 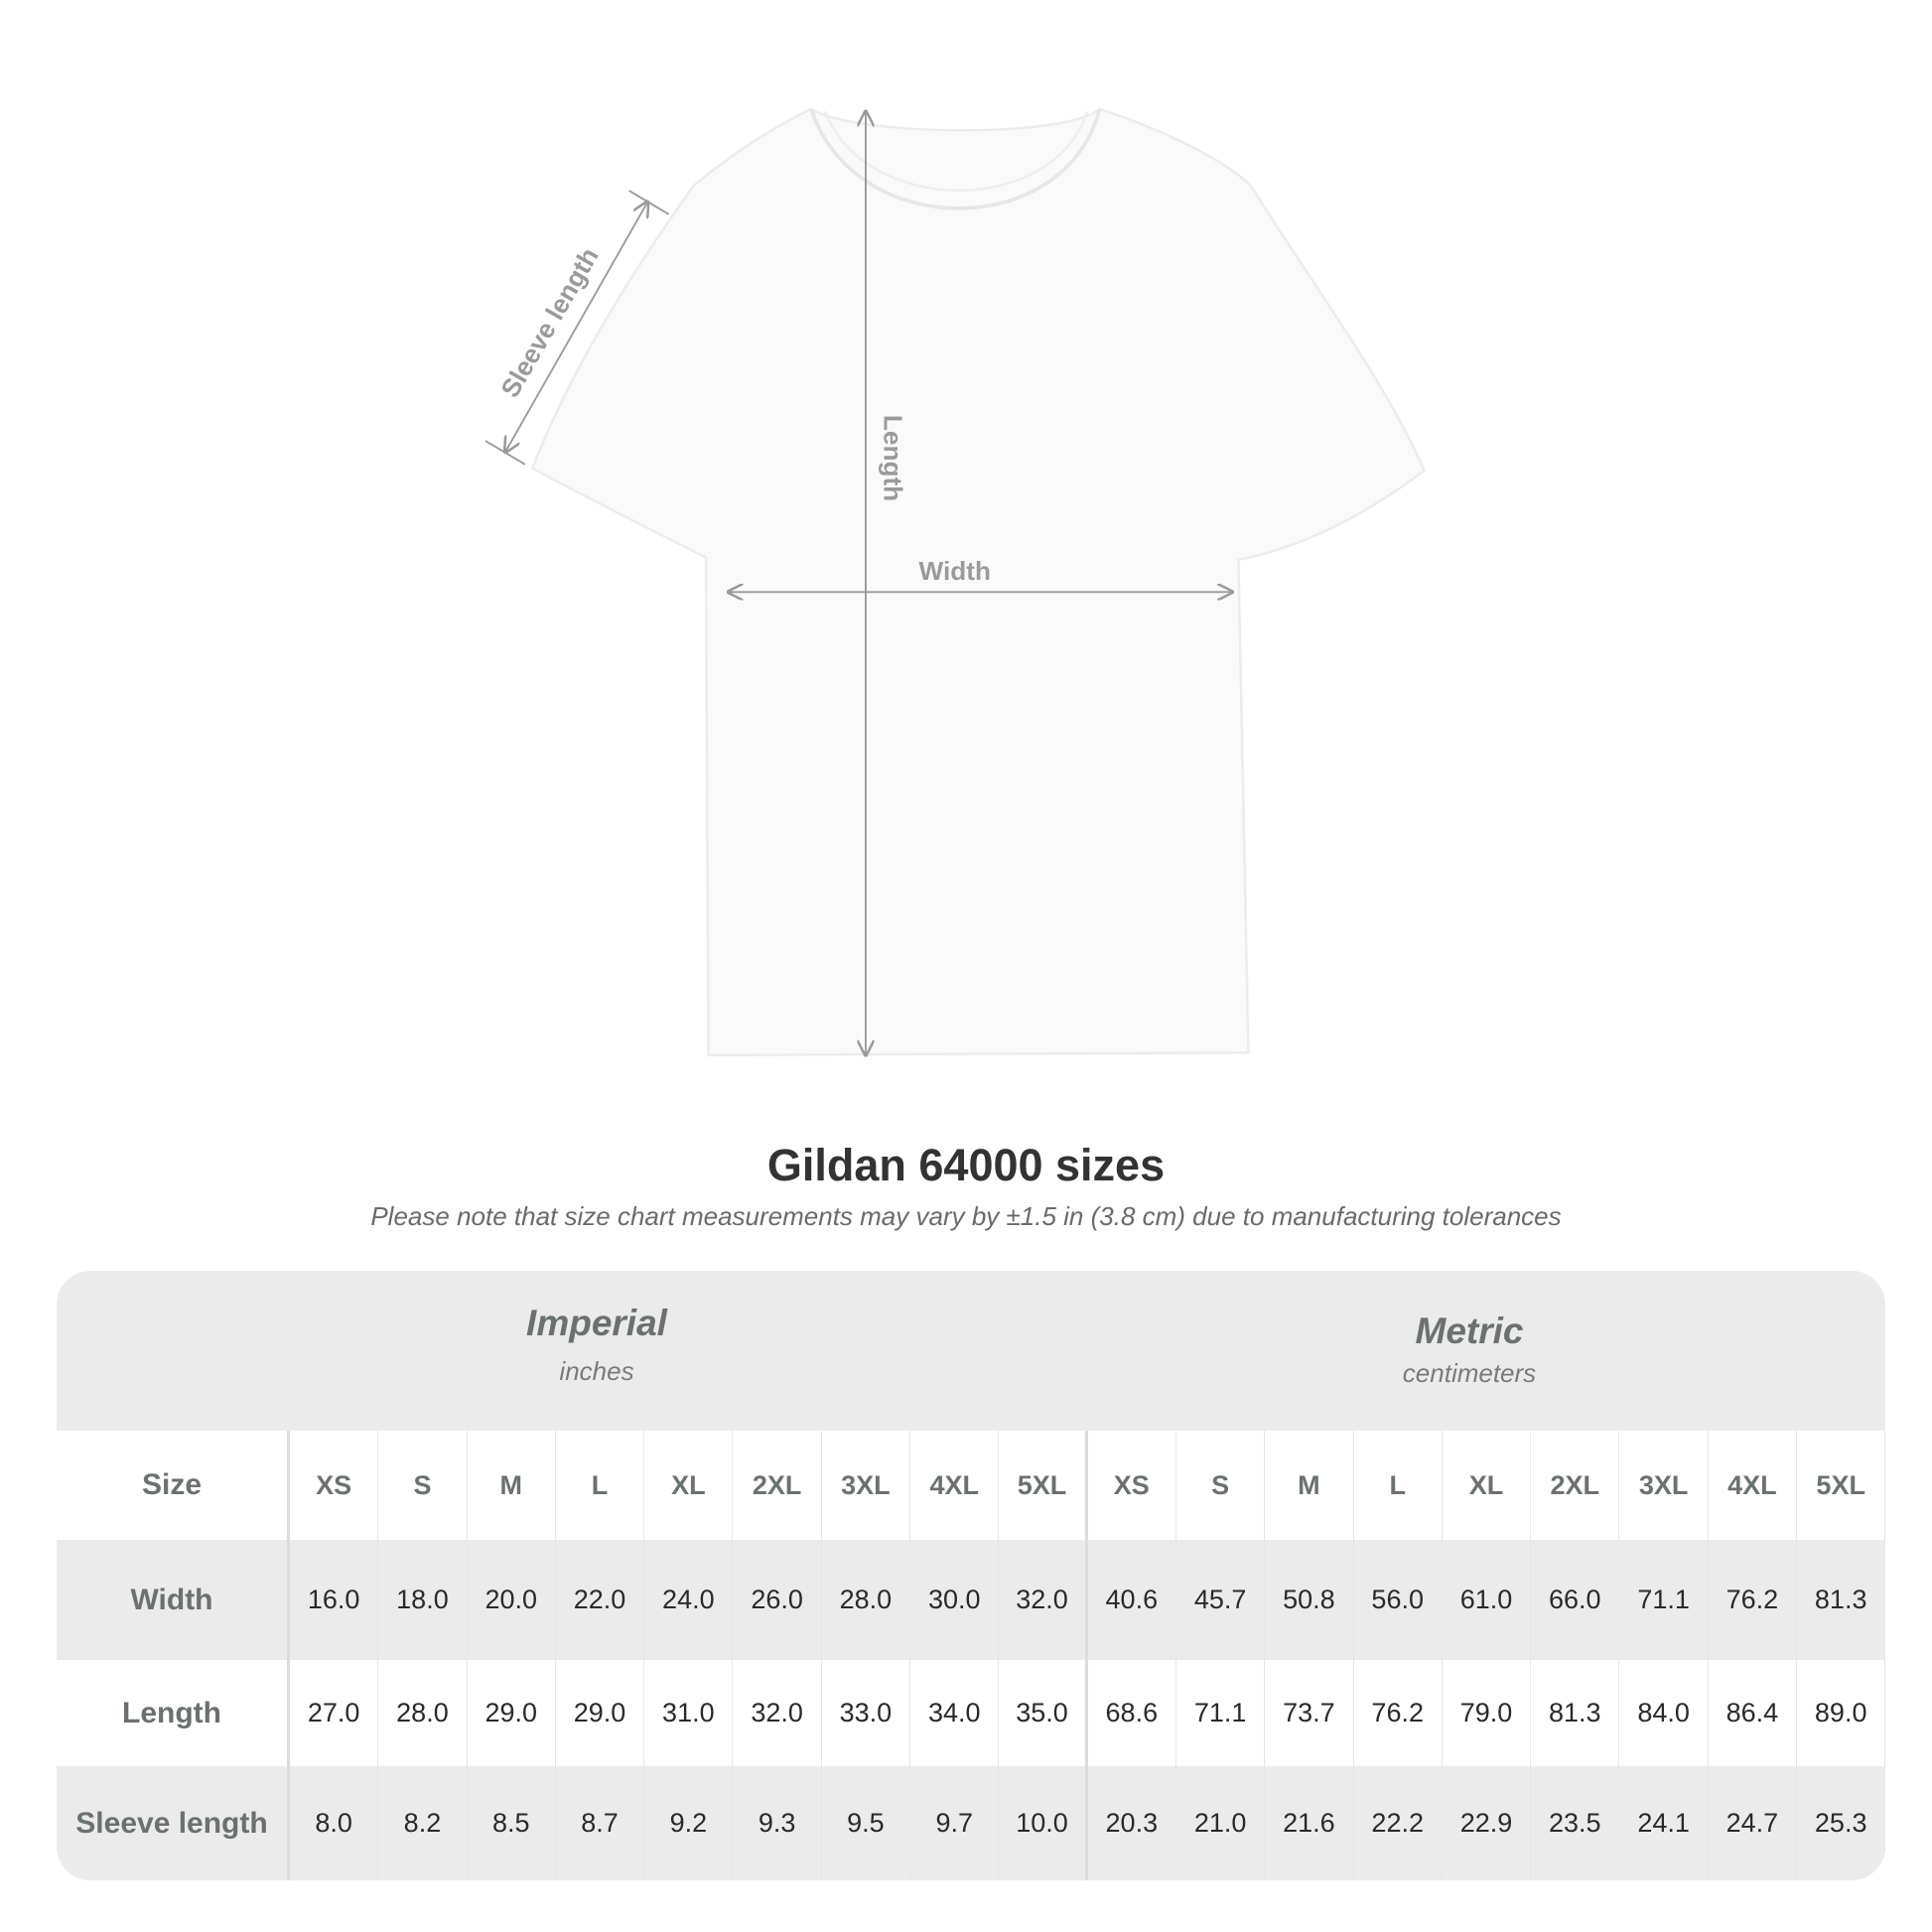 I want to click on table-cell: 10.0, so click(x=1043, y=1823).